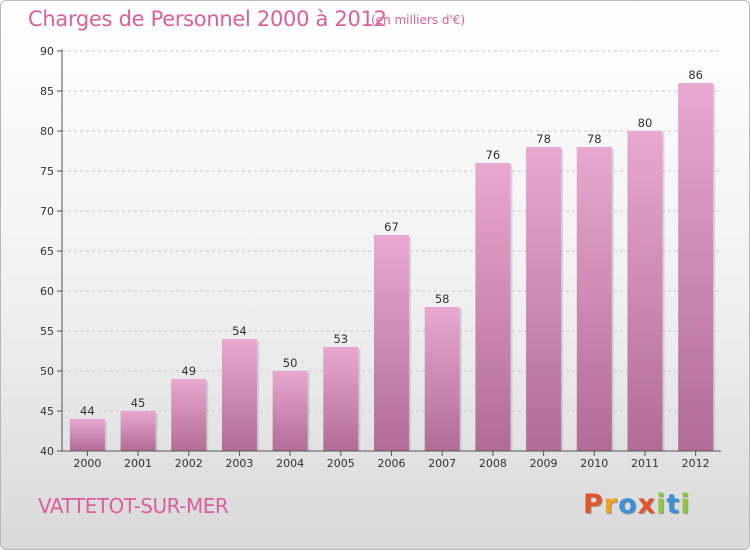  I want to click on y-tick-label: 55, so click(47, 331).